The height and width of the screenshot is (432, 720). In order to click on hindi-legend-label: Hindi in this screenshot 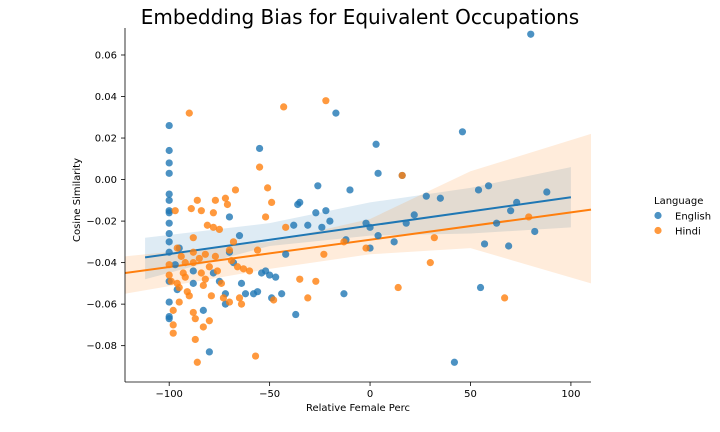, I will do `click(688, 232)`.